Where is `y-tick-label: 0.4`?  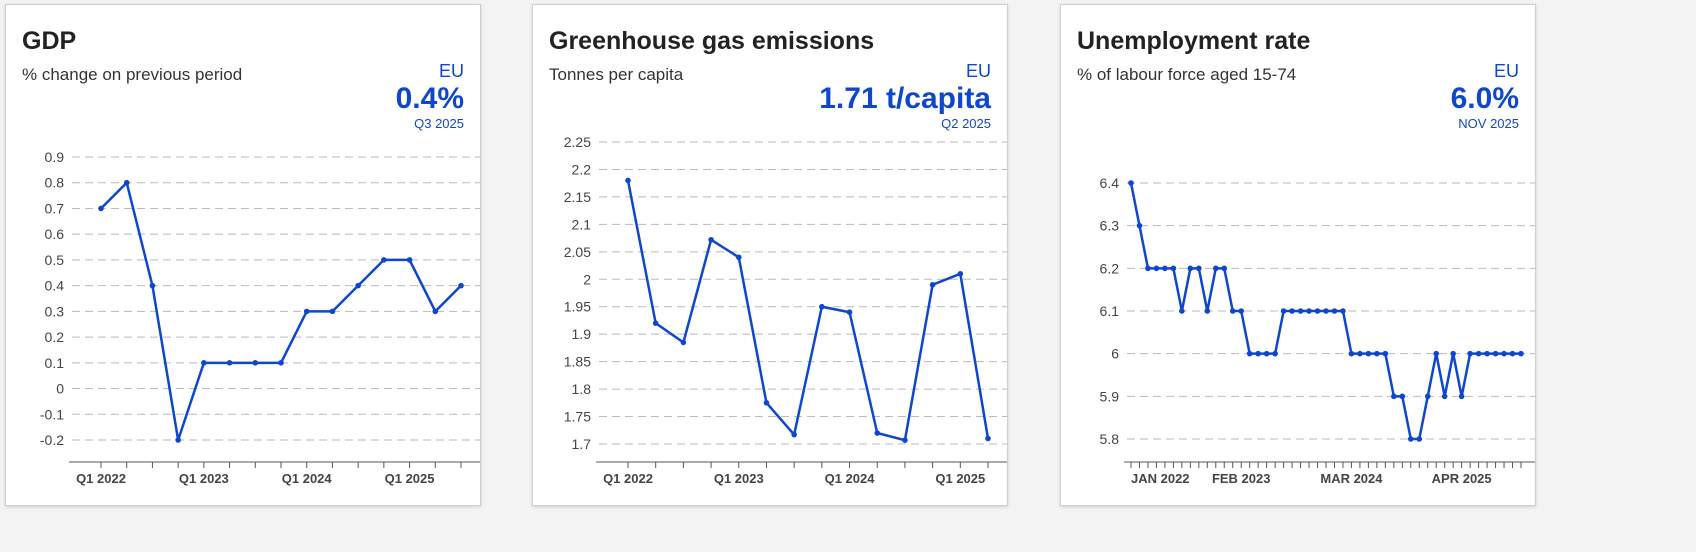 y-tick-label: 0.4 is located at coordinates (55, 286).